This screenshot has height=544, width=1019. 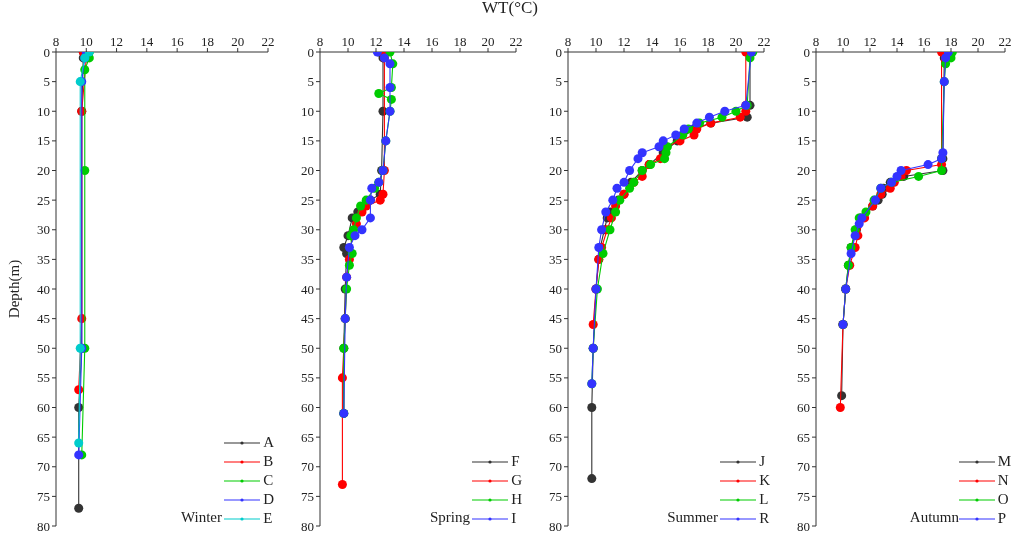 What do you see at coordinates (268, 480) in the screenshot?
I see `legend-label: C` at bounding box center [268, 480].